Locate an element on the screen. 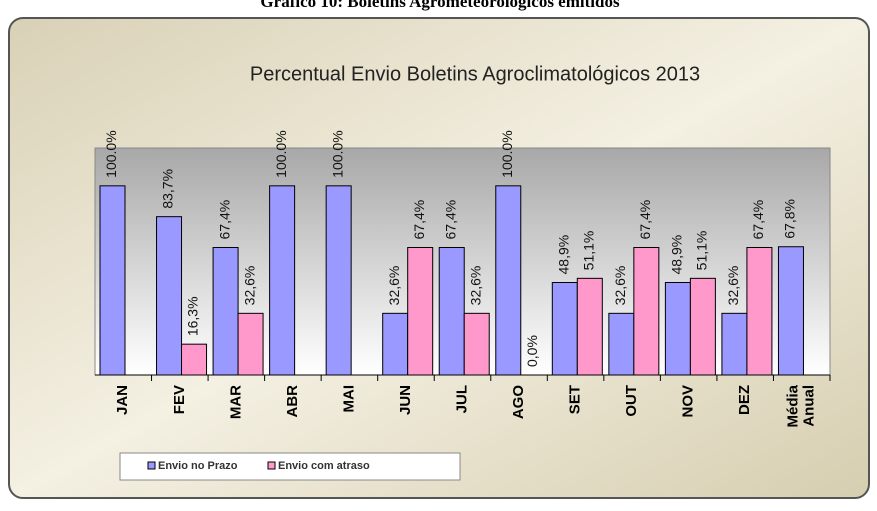 The height and width of the screenshot is (511, 877). x-tick-label: ABR is located at coordinates (292, 401).